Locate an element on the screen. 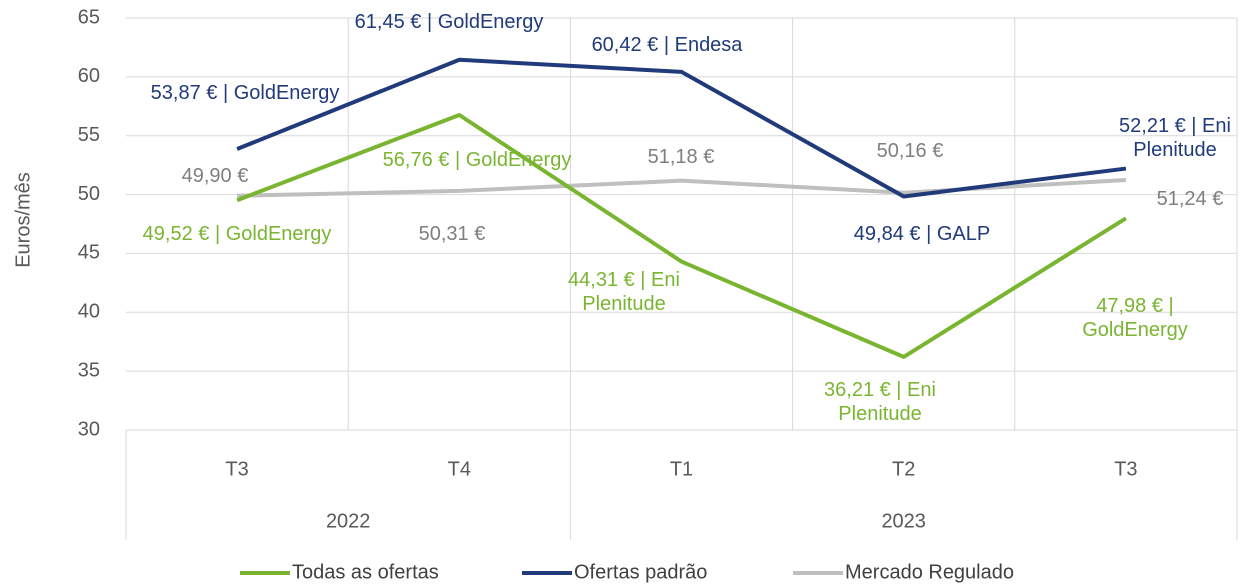 The height and width of the screenshot is (587, 1248). legend-label: Todas as ofertas is located at coordinates (365, 572).